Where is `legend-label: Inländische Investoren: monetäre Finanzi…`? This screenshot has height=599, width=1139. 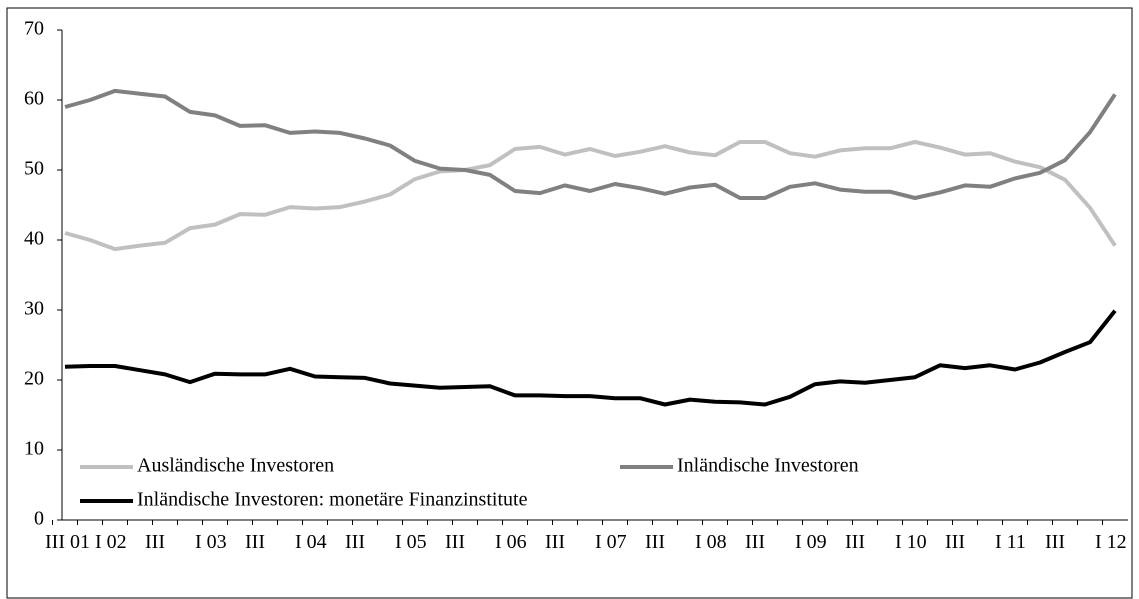
legend-label: Inländische Investoren: monetäre Finanzi… is located at coordinates (332, 500).